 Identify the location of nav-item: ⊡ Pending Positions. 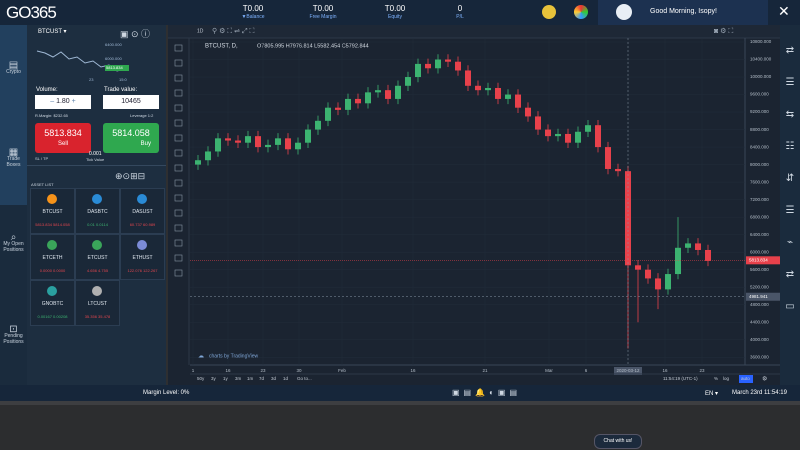
(13, 335).